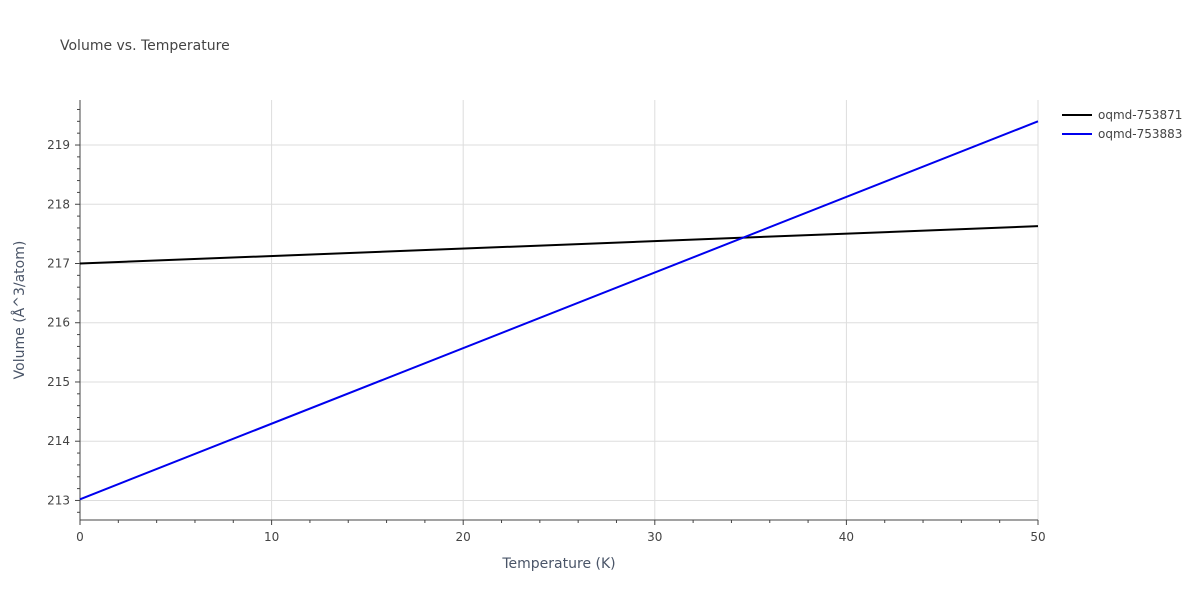 This screenshot has width=1200, height=600. Describe the element at coordinates (58, 204) in the screenshot. I see `y-tick-label: 218` at that location.